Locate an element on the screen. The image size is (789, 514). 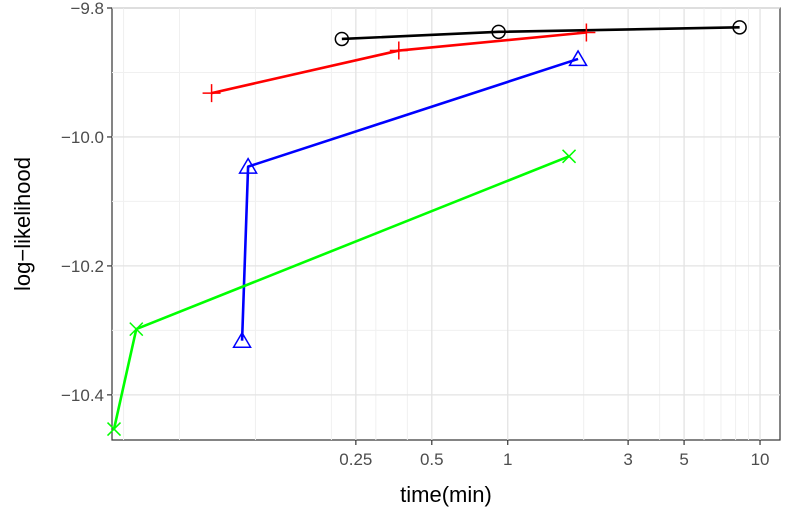
series-circle is located at coordinates (540, 33).